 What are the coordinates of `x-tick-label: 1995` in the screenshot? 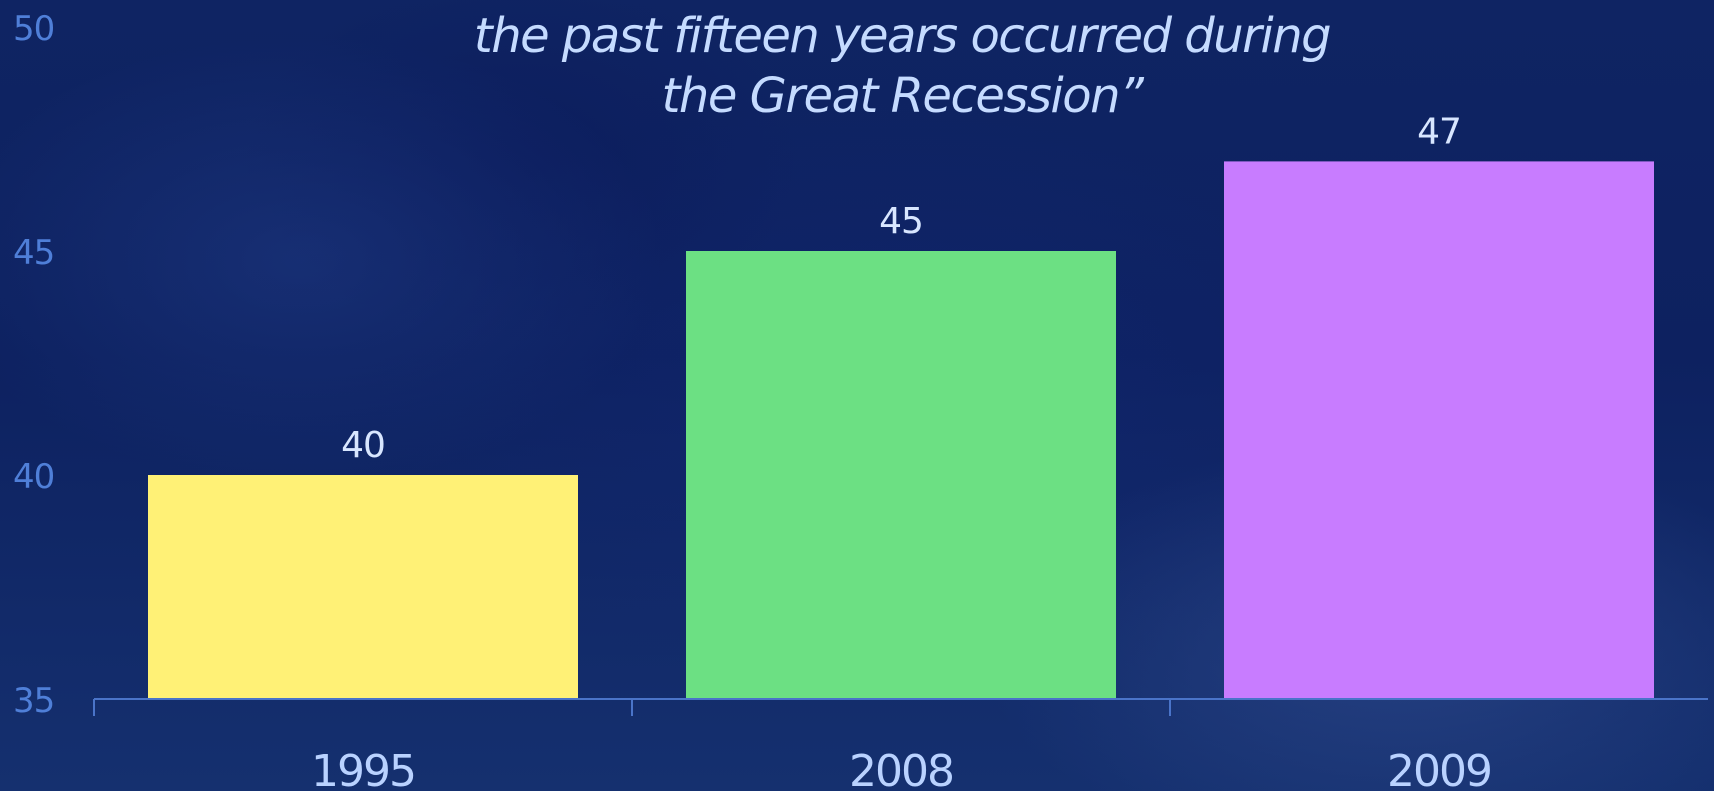 It's located at (363, 768).